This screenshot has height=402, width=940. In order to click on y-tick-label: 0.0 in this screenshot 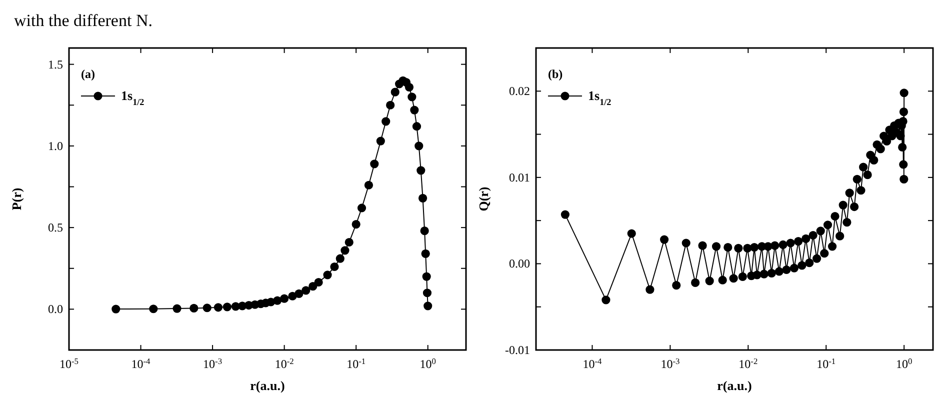, I will do `click(55, 309)`.